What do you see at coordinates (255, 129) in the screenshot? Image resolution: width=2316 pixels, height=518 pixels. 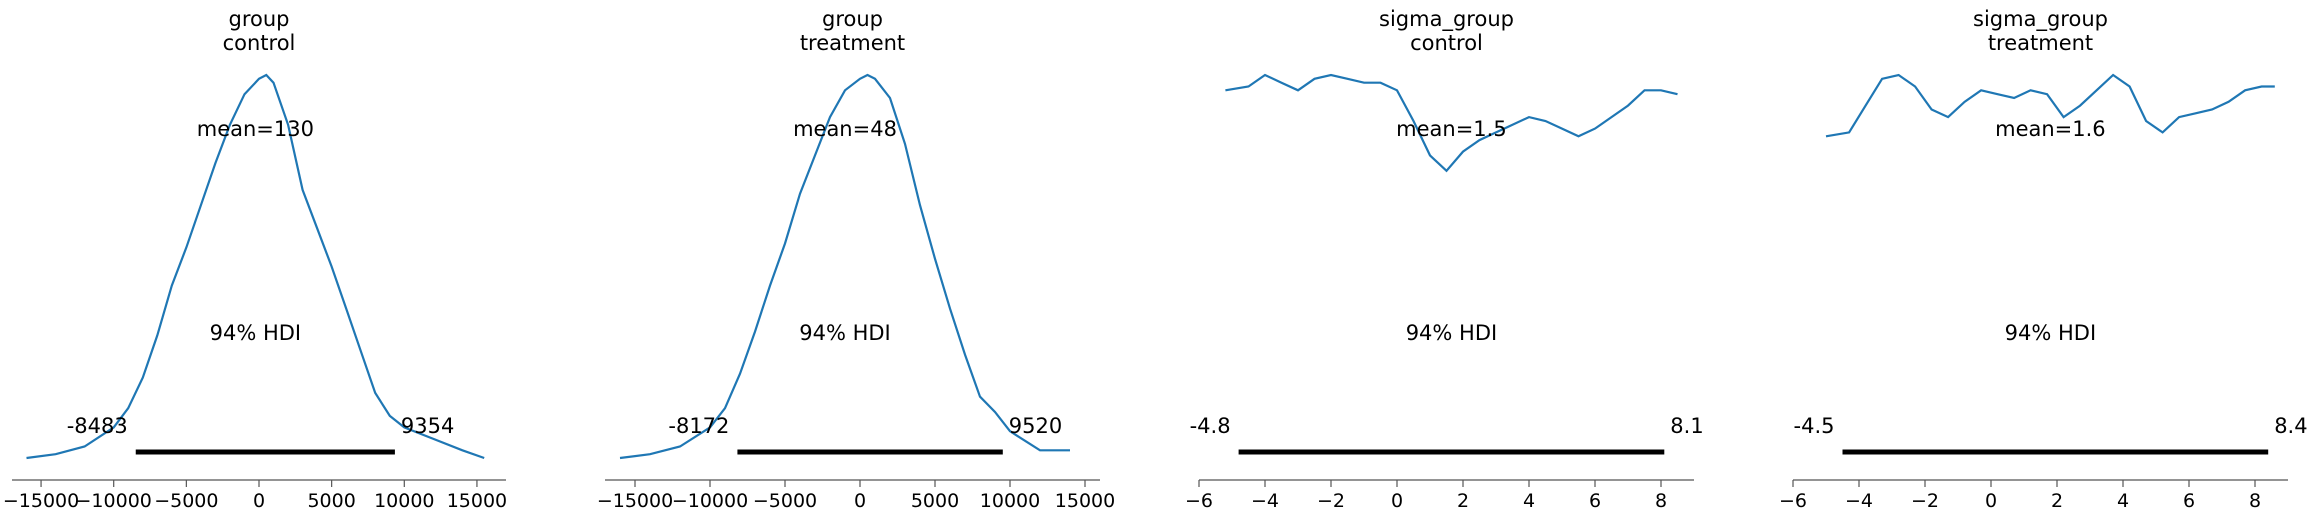 I see `mean-label: mean=130` at bounding box center [255, 129].